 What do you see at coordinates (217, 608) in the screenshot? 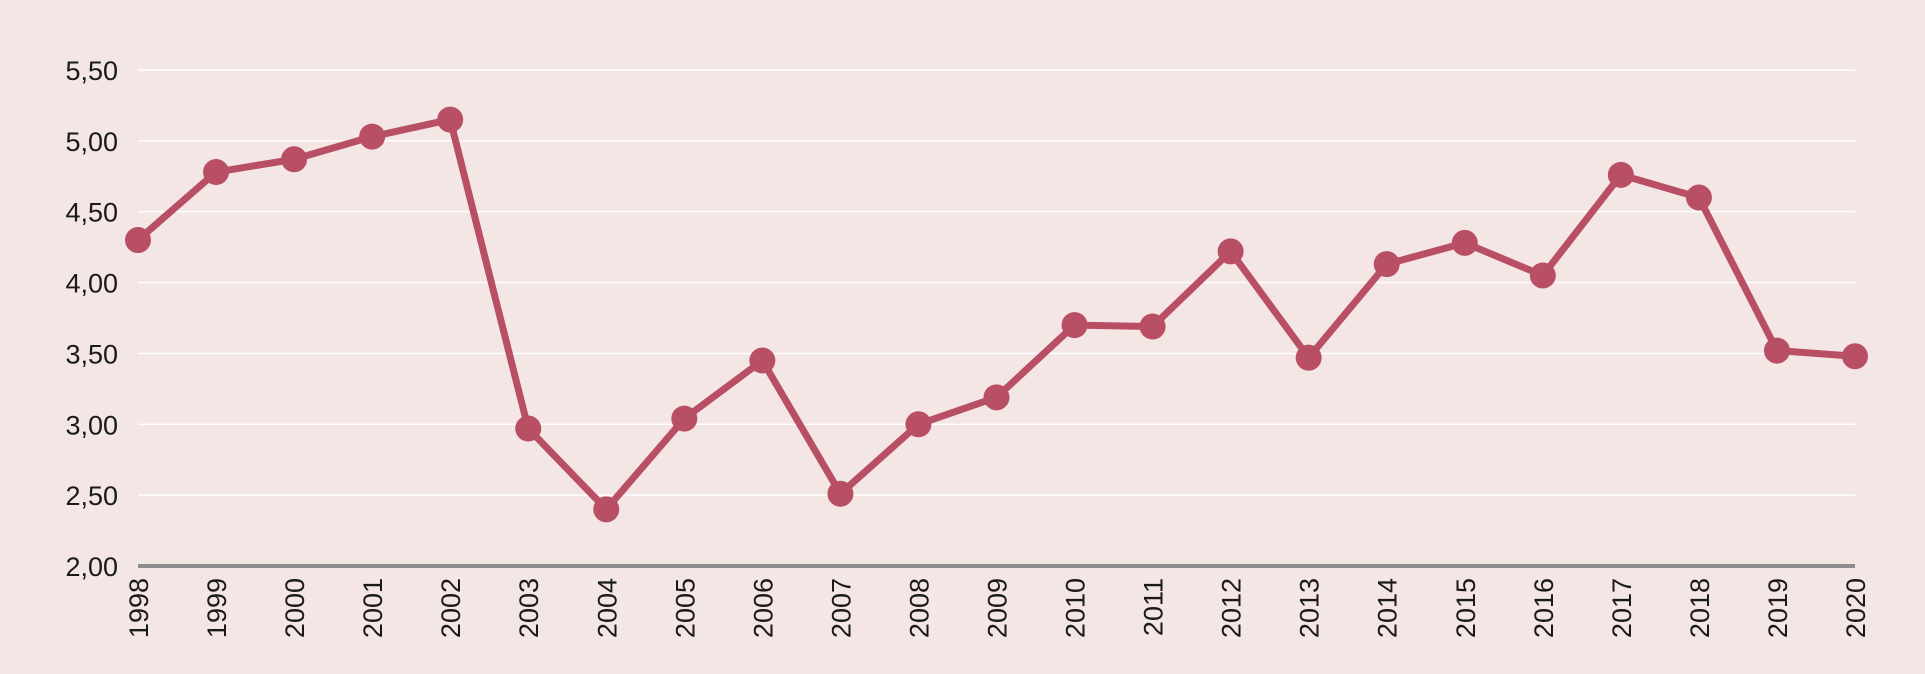
I see `x-tick-label: 1999` at bounding box center [217, 608].